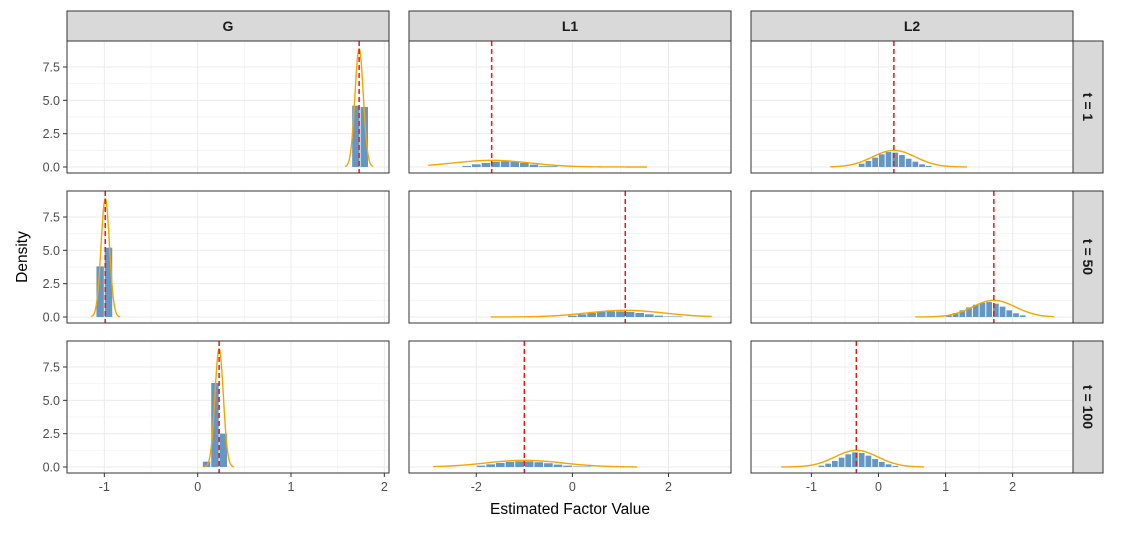  Describe the element at coordinates (912, 26) in the screenshot. I see `strip-label-L2: L2` at that location.